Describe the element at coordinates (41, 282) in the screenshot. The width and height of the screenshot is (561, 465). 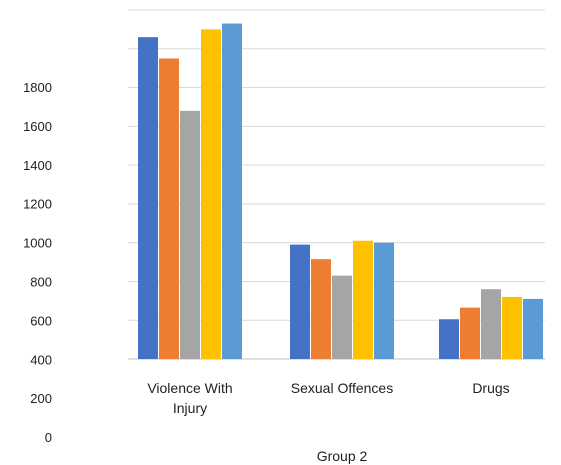
I see `y-tick-label: 800` at that location.